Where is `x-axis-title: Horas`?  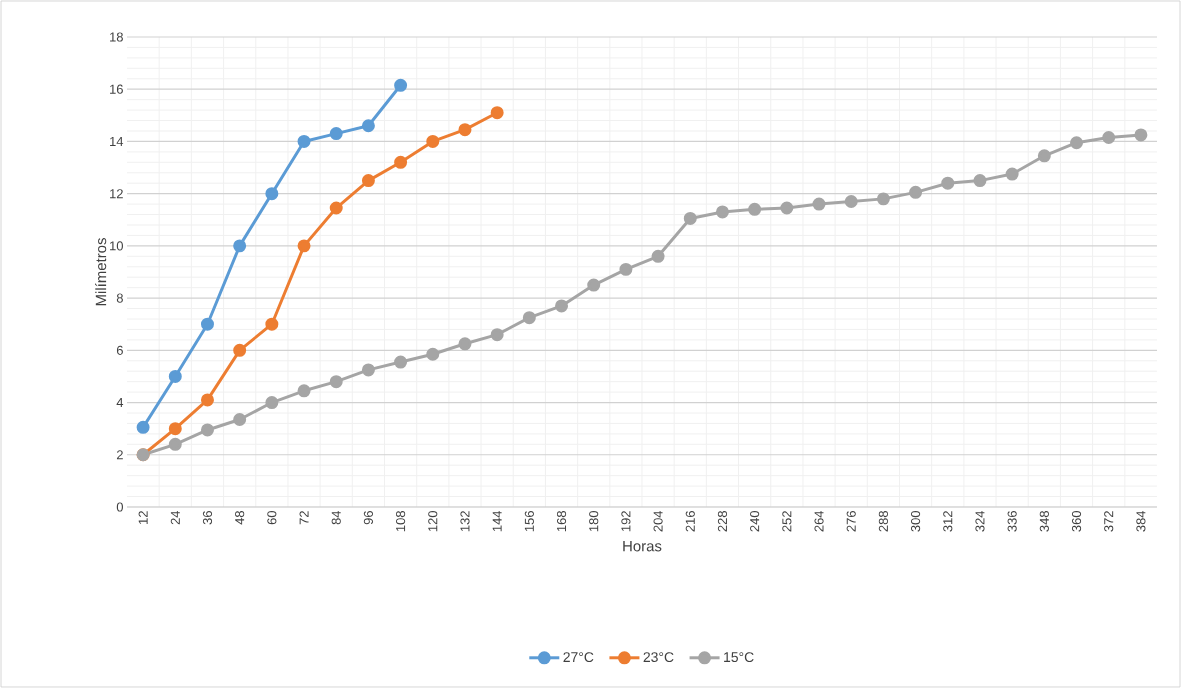
x-axis-title: Horas is located at coordinates (642, 546).